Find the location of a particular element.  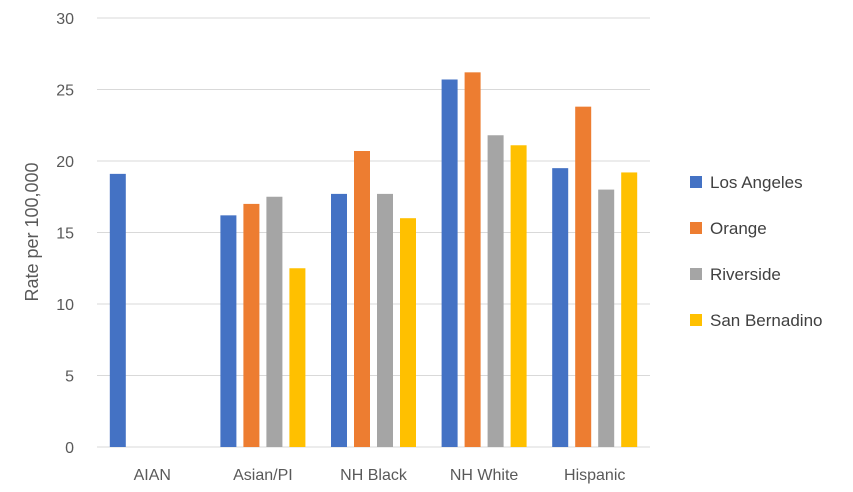

bar-los-angeles-nh-black is located at coordinates (339, 320).